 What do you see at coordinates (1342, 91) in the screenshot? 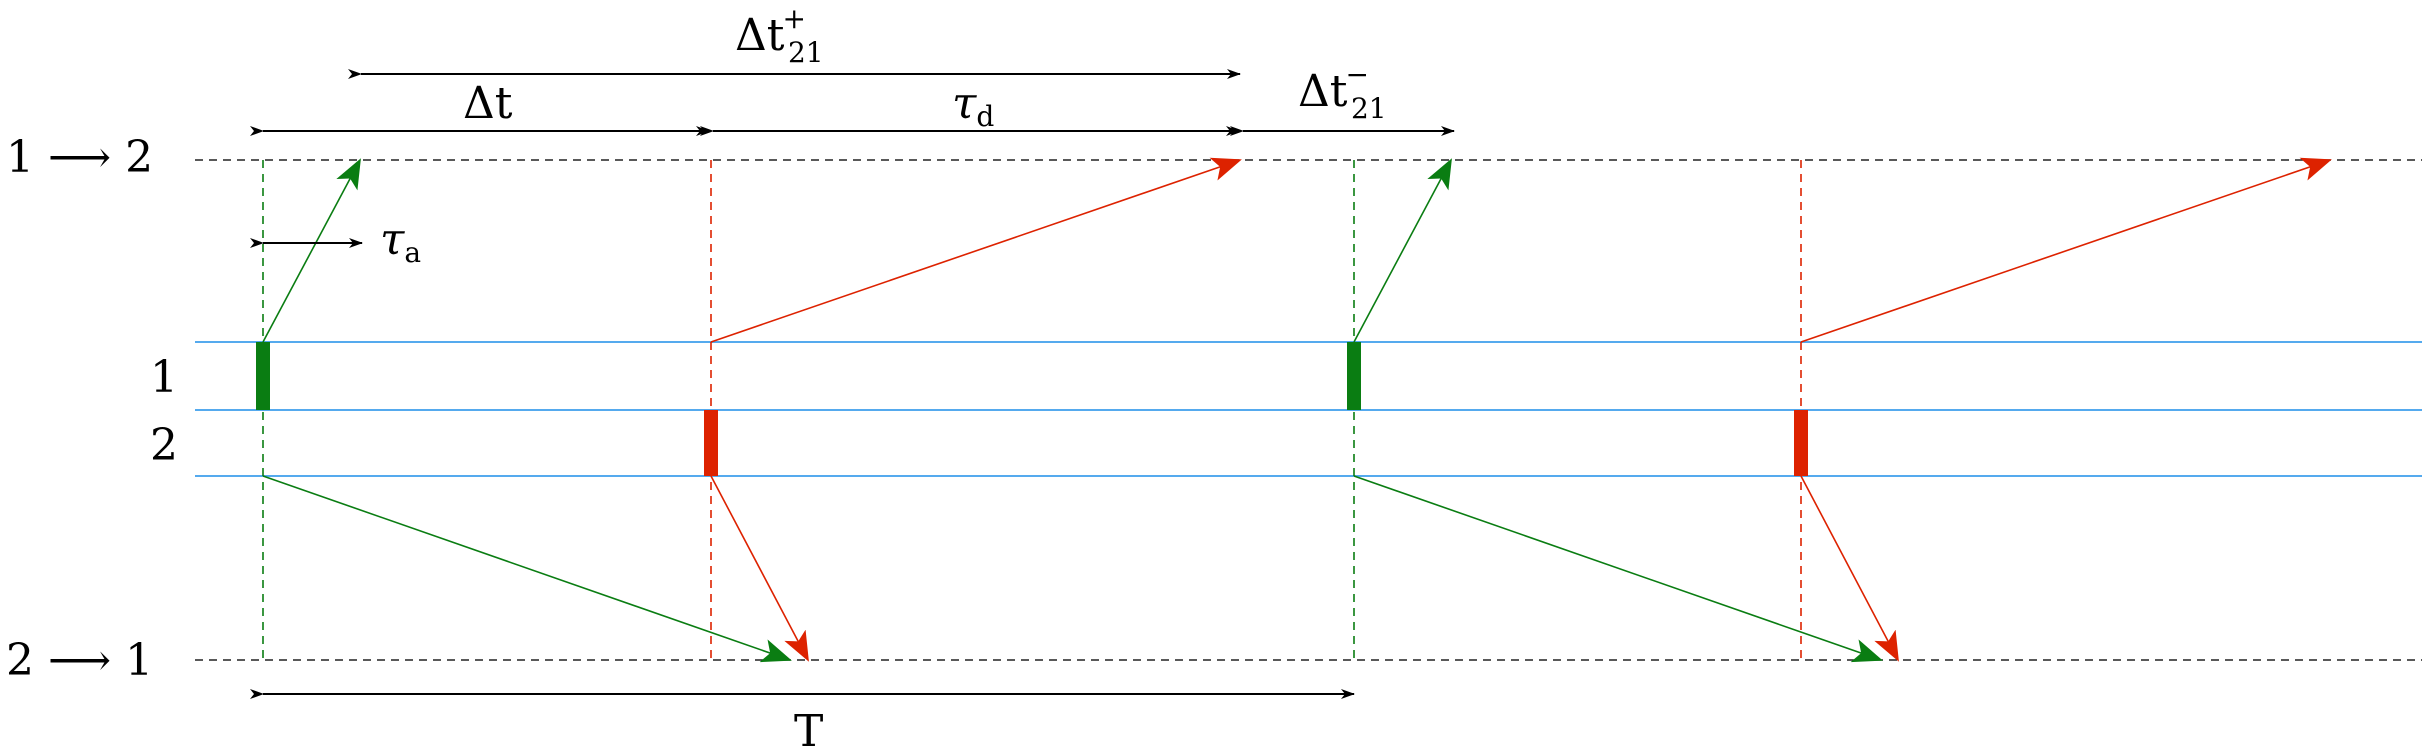
I see `label-delta-t-minus: Δt− 21` at bounding box center [1342, 91].